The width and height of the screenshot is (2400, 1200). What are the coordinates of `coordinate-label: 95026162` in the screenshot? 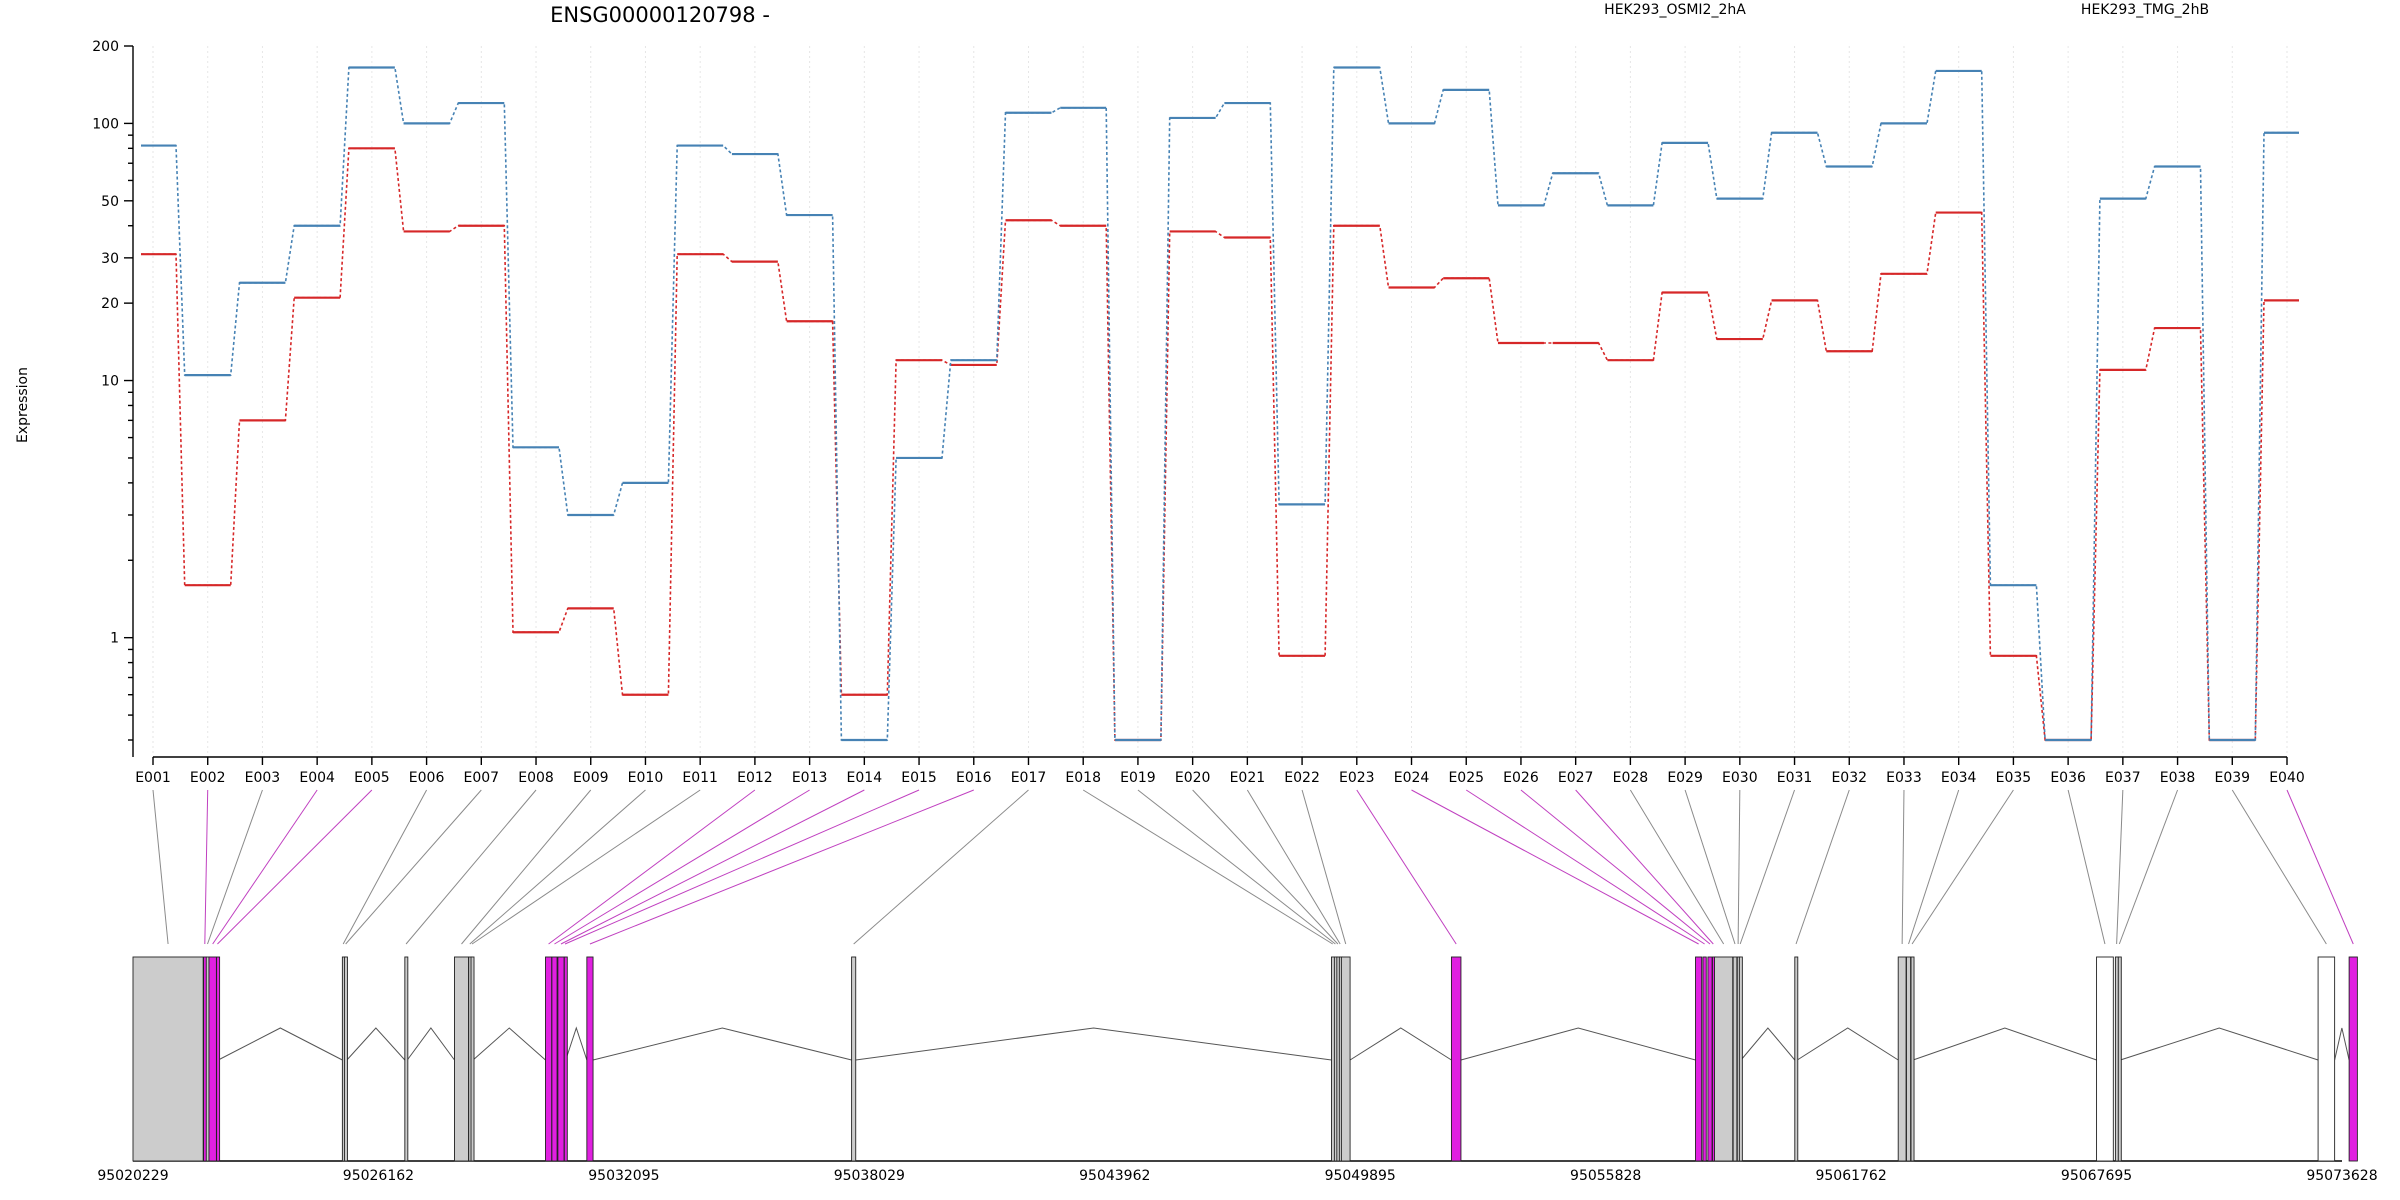 It's located at (378, 1176).